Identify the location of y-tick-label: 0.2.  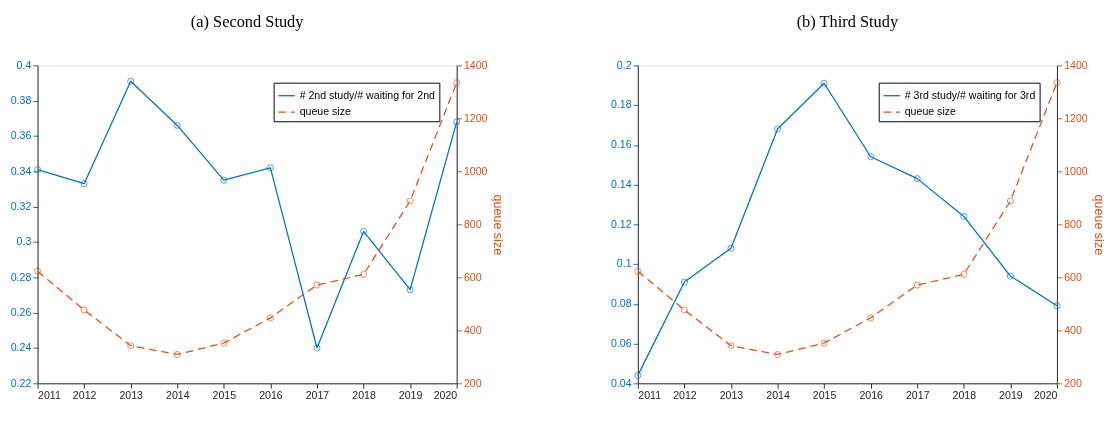
(624, 64).